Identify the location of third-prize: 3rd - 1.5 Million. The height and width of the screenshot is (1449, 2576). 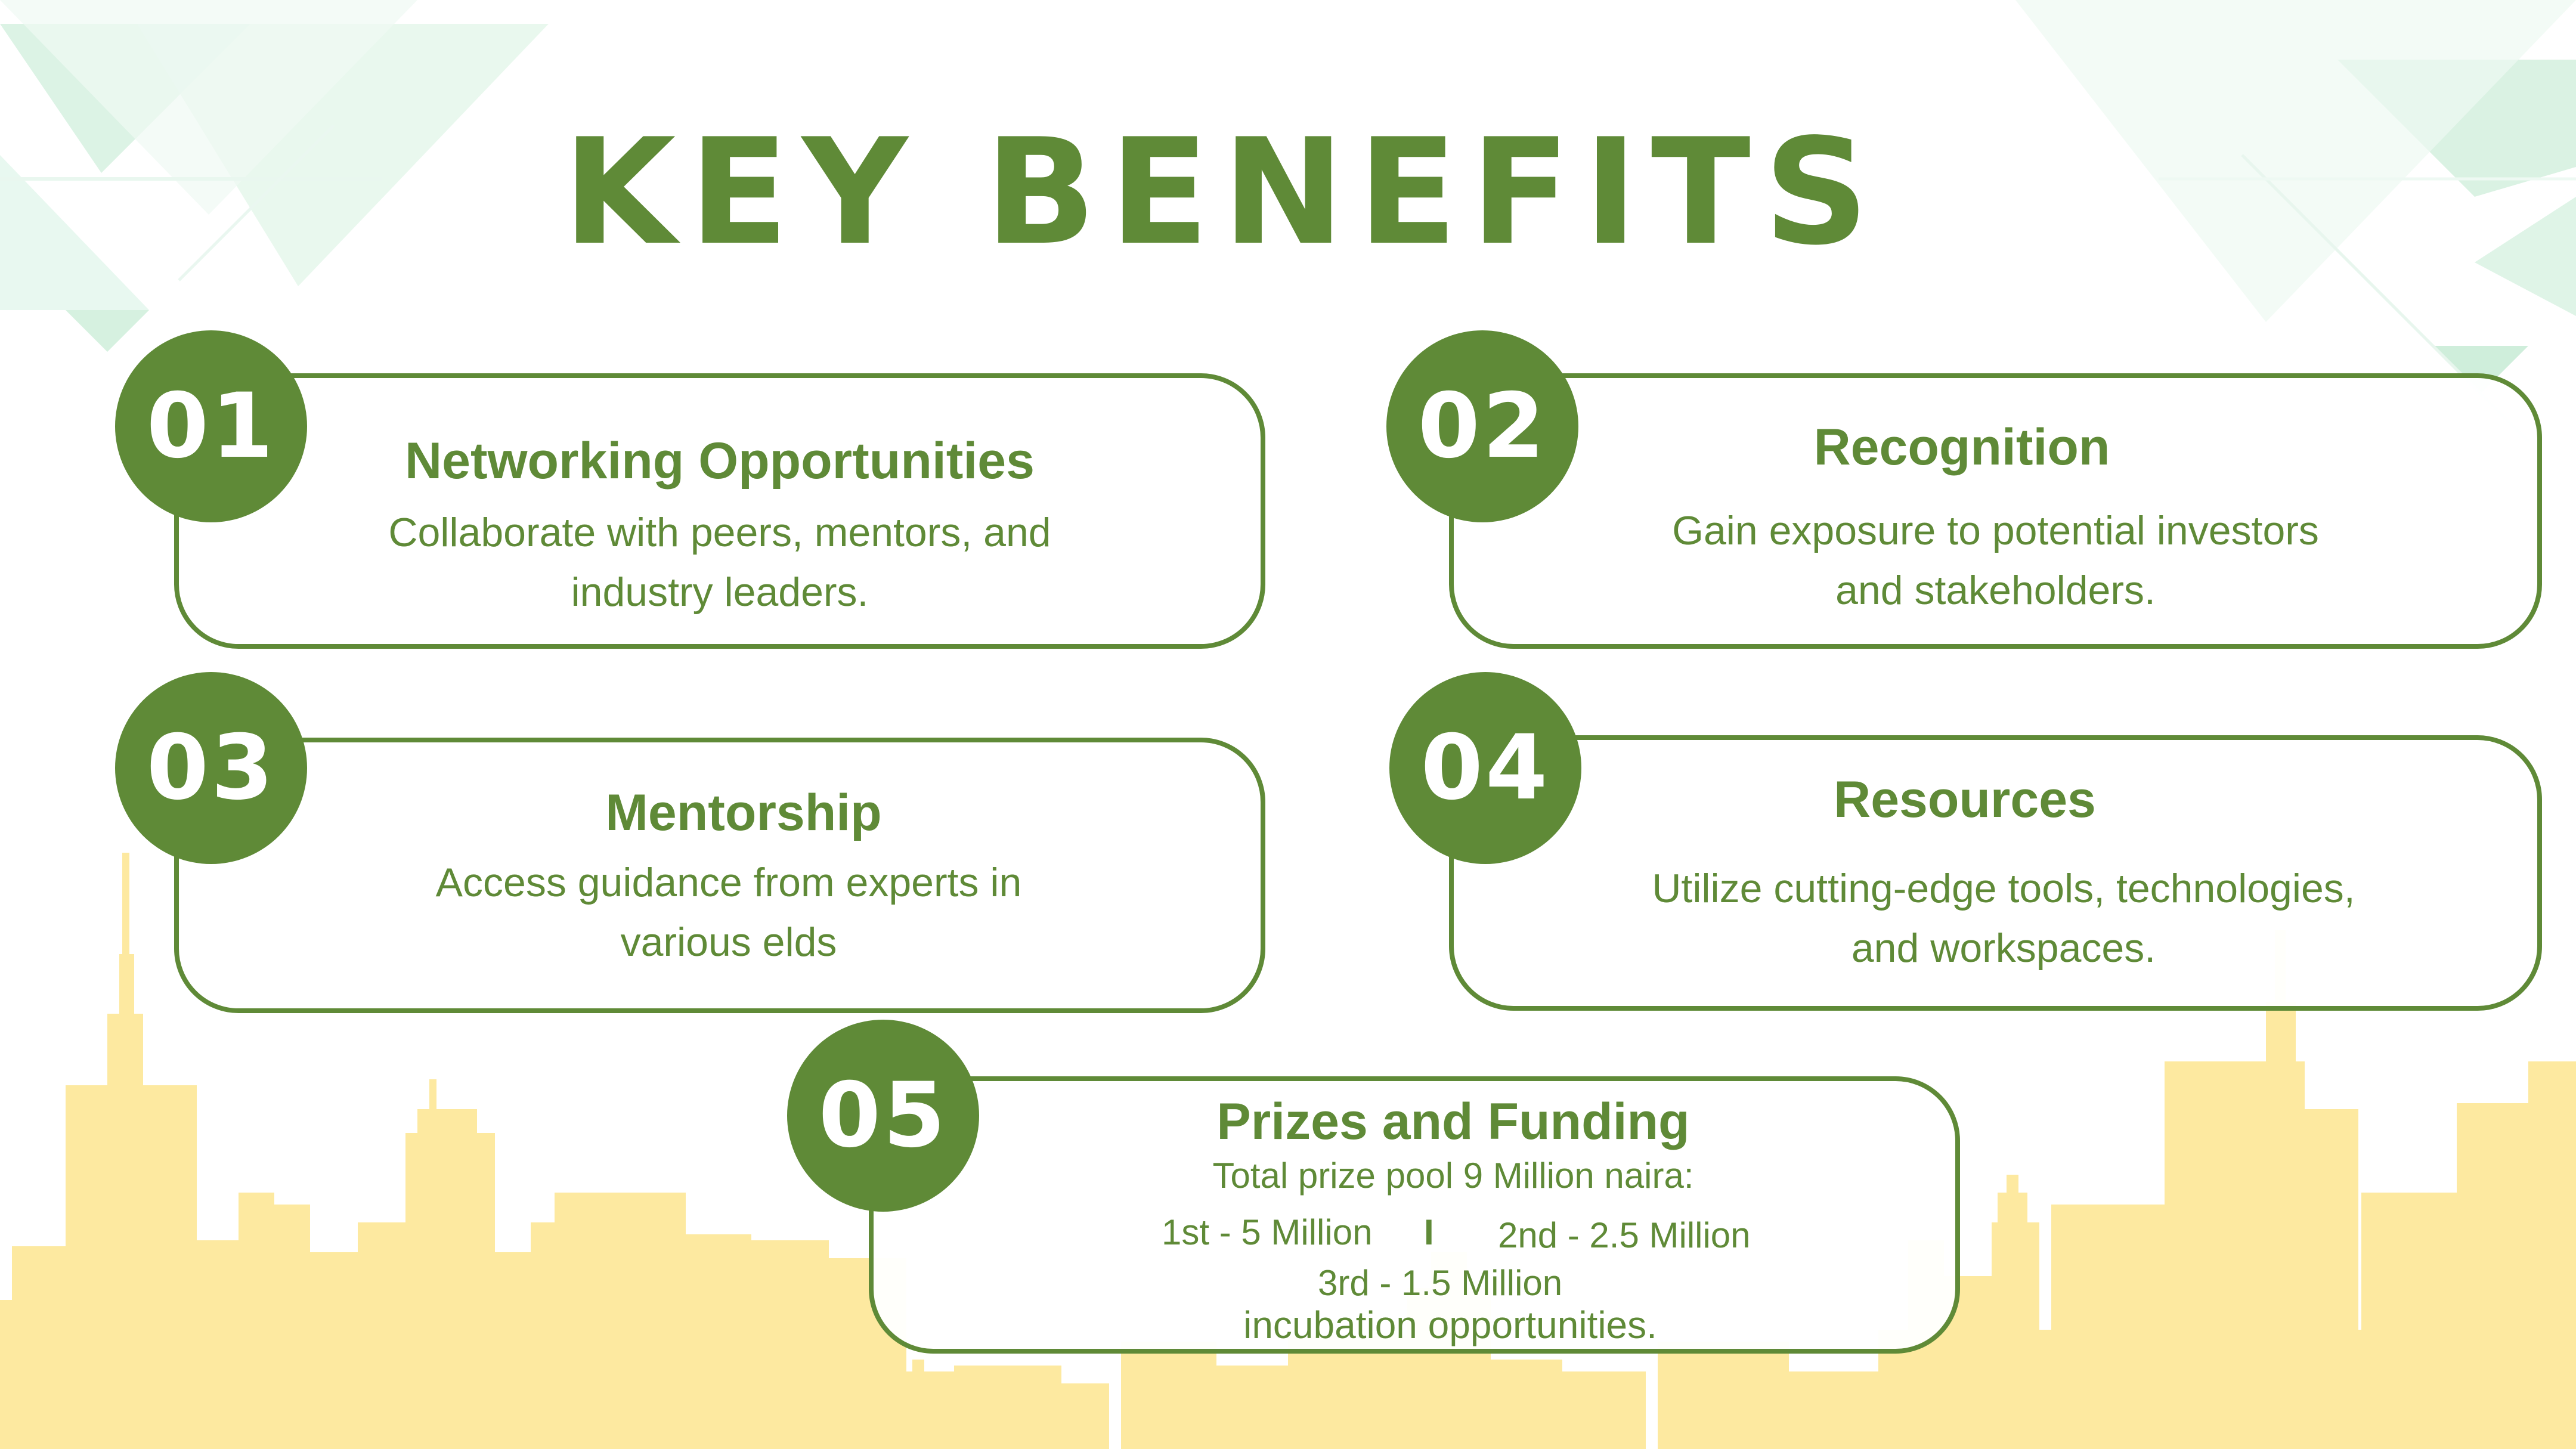
(1441, 1283).